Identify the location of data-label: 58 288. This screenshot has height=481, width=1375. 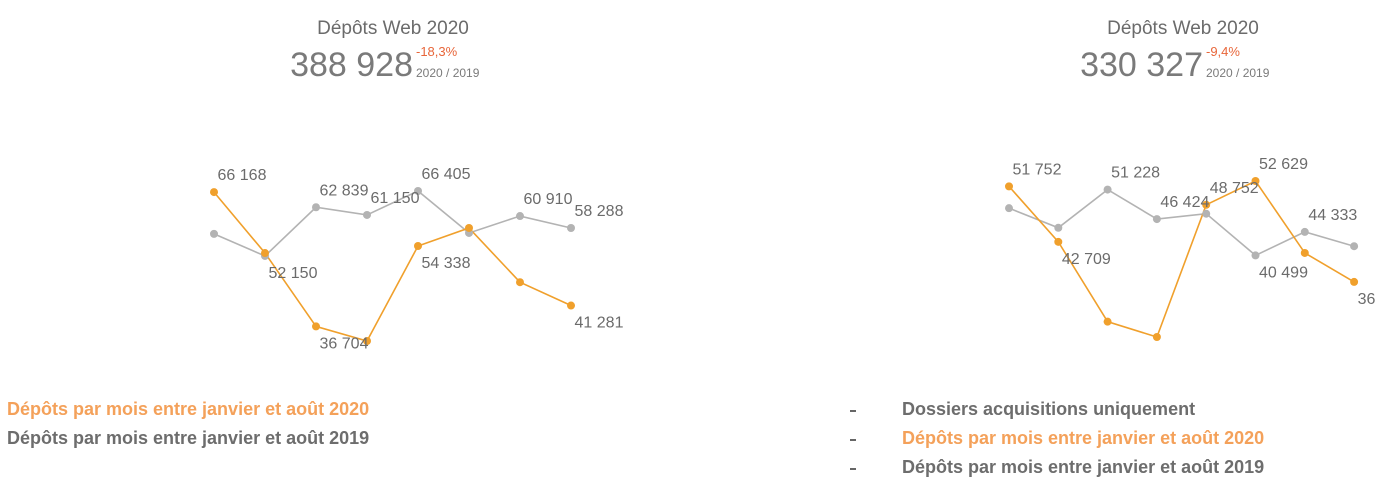
(599, 211).